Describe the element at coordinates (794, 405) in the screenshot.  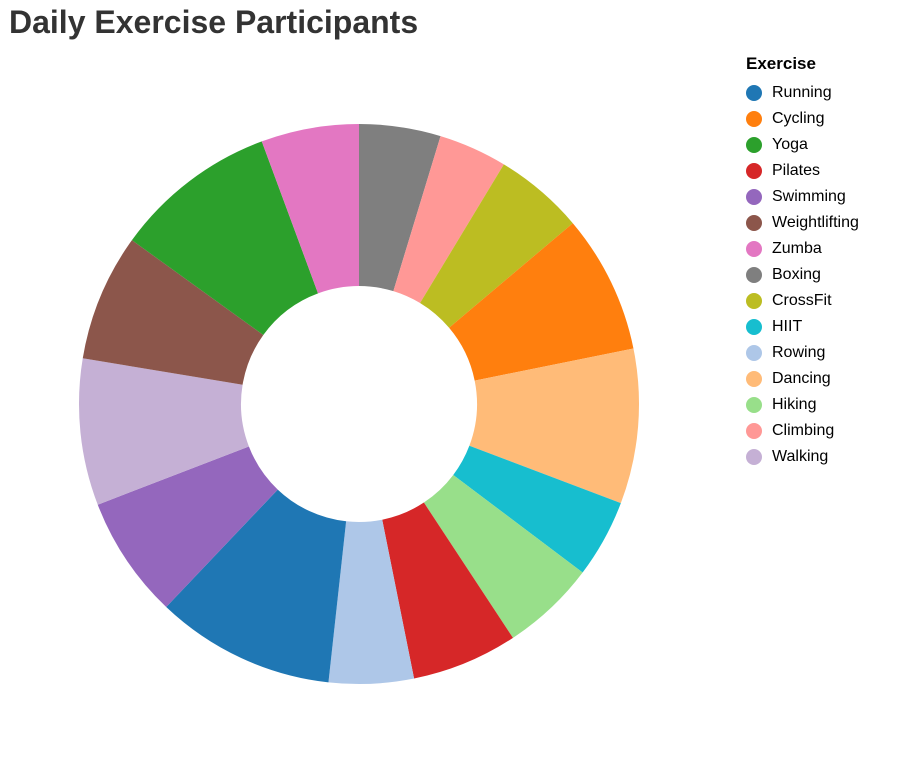
I see `legend-label-hiking: Hiking` at that location.